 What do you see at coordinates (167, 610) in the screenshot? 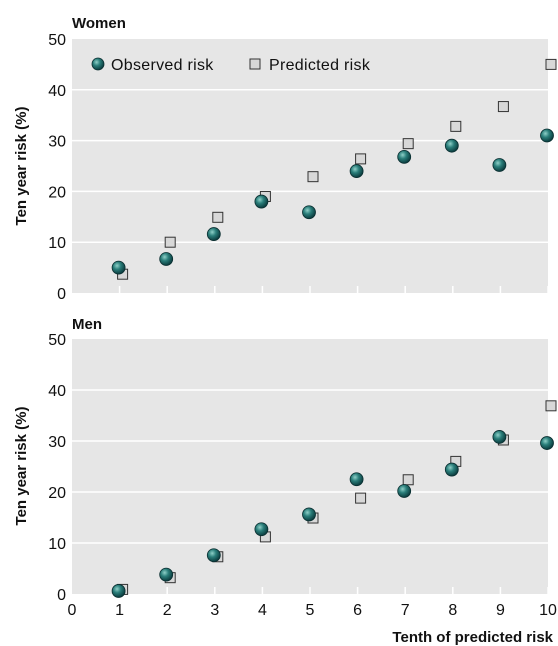
I see `men-x-tick-label: 2` at bounding box center [167, 610].